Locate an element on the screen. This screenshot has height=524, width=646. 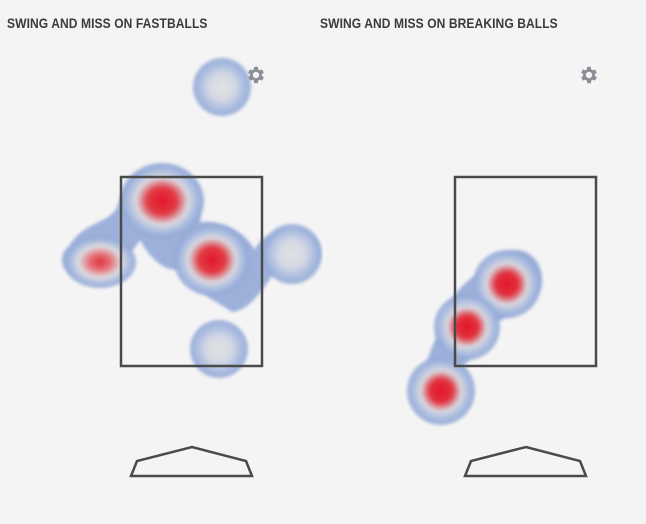
panel-title: SWING AND MISS ON FASTBALLS is located at coordinates (107, 23).